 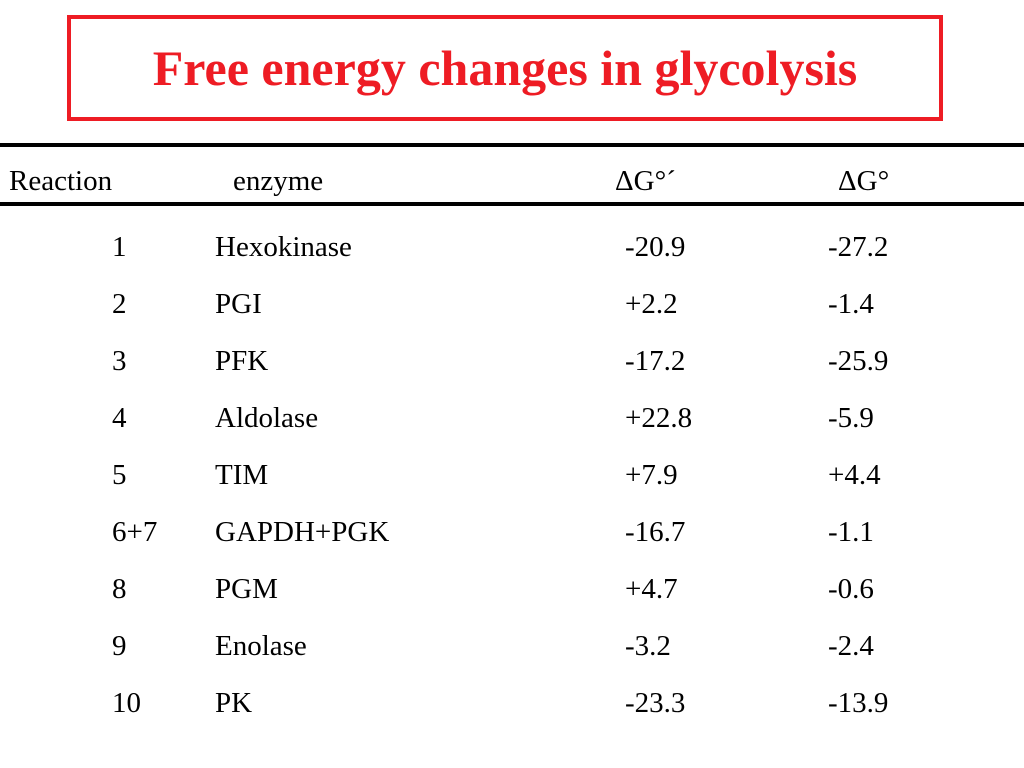 What do you see at coordinates (267, 418) in the screenshot?
I see `cell-enzyme: Aldolase` at bounding box center [267, 418].